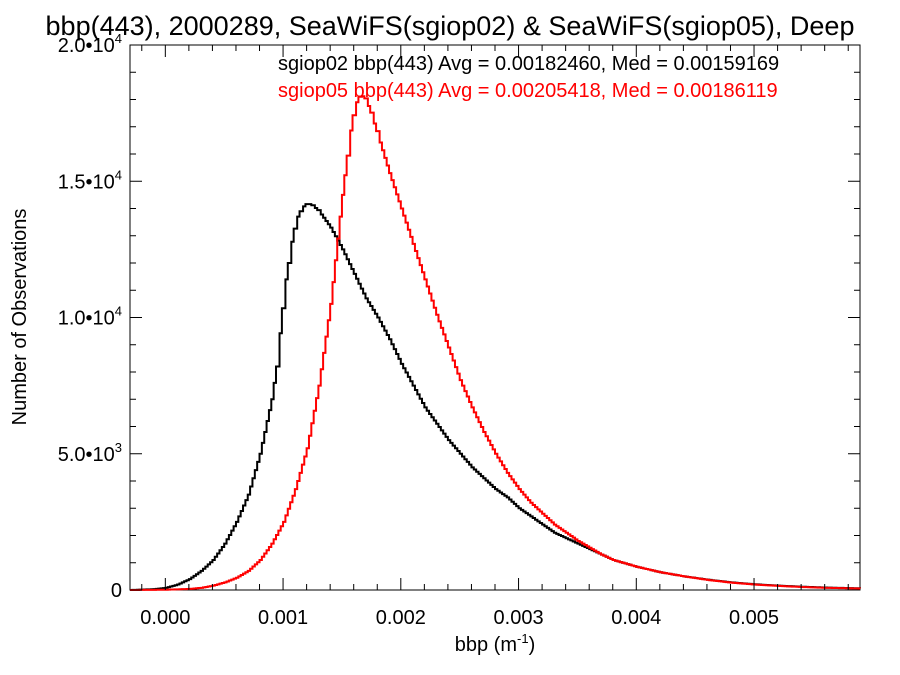 The height and width of the screenshot is (675, 900). Describe the element at coordinates (165, 618) in the screenshot. I see `x-tick-label-0: 0.000` at that location.